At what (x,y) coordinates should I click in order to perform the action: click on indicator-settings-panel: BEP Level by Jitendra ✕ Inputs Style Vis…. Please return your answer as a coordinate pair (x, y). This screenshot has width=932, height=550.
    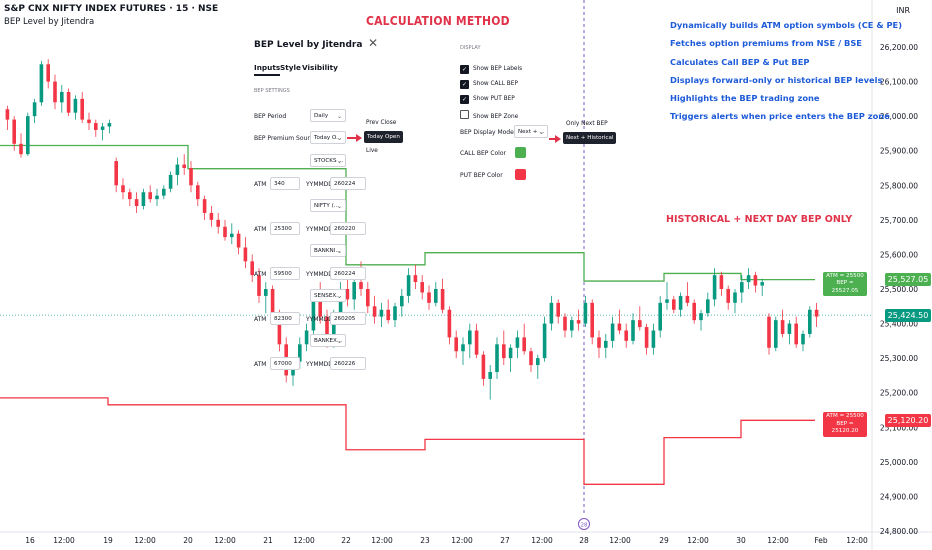
    Looking at the image, I should click on (316, 207).